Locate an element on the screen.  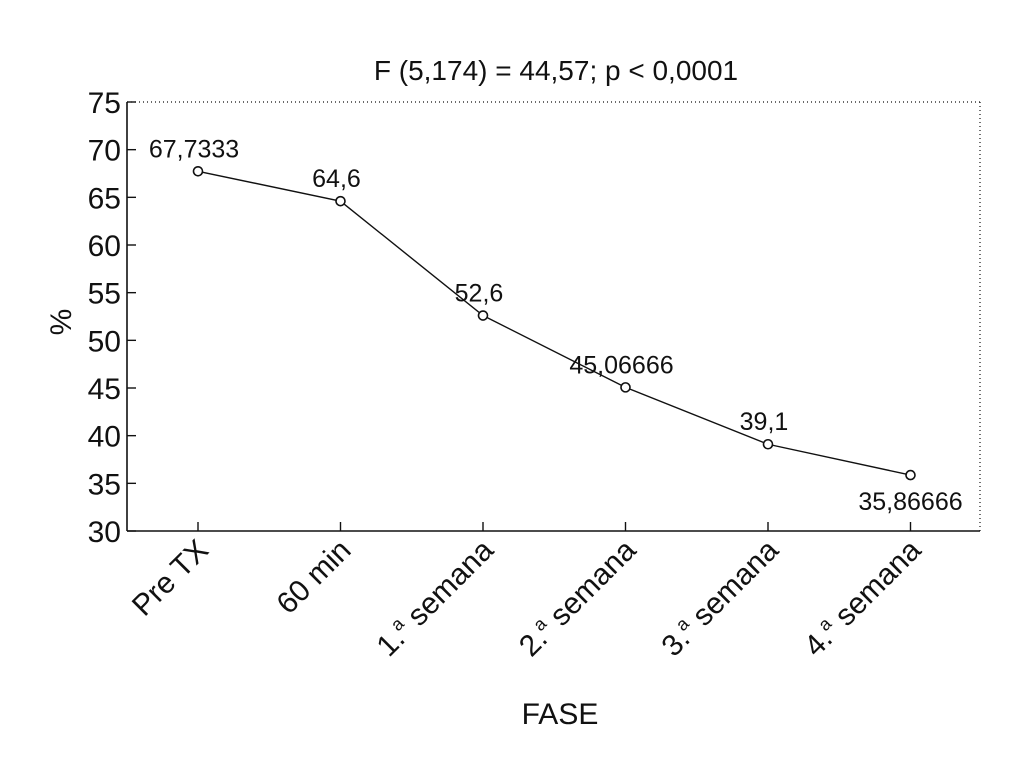
data-label: 67,7333 is located at coordinates (194, 149).